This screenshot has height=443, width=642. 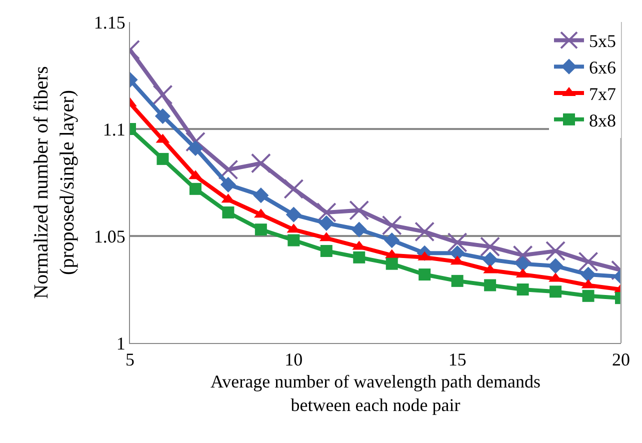 I want to click on x-tick-label: 5, so click(x=130, y=360).